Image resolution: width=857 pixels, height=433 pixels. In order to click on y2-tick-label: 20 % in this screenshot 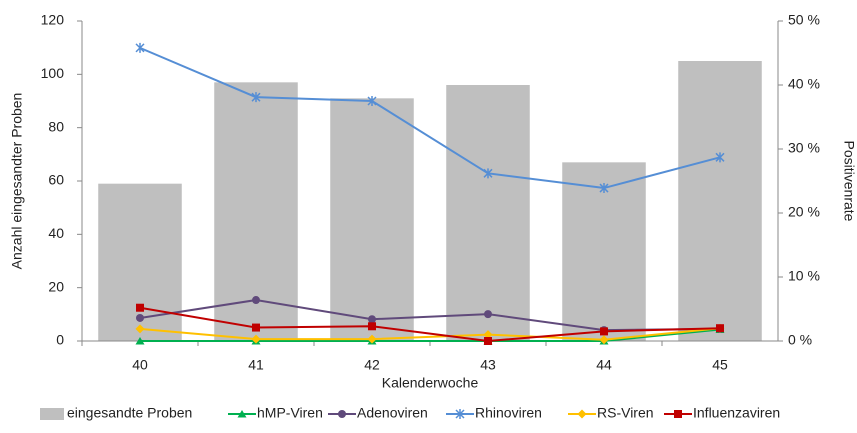, I will do `click(804, 212)`.